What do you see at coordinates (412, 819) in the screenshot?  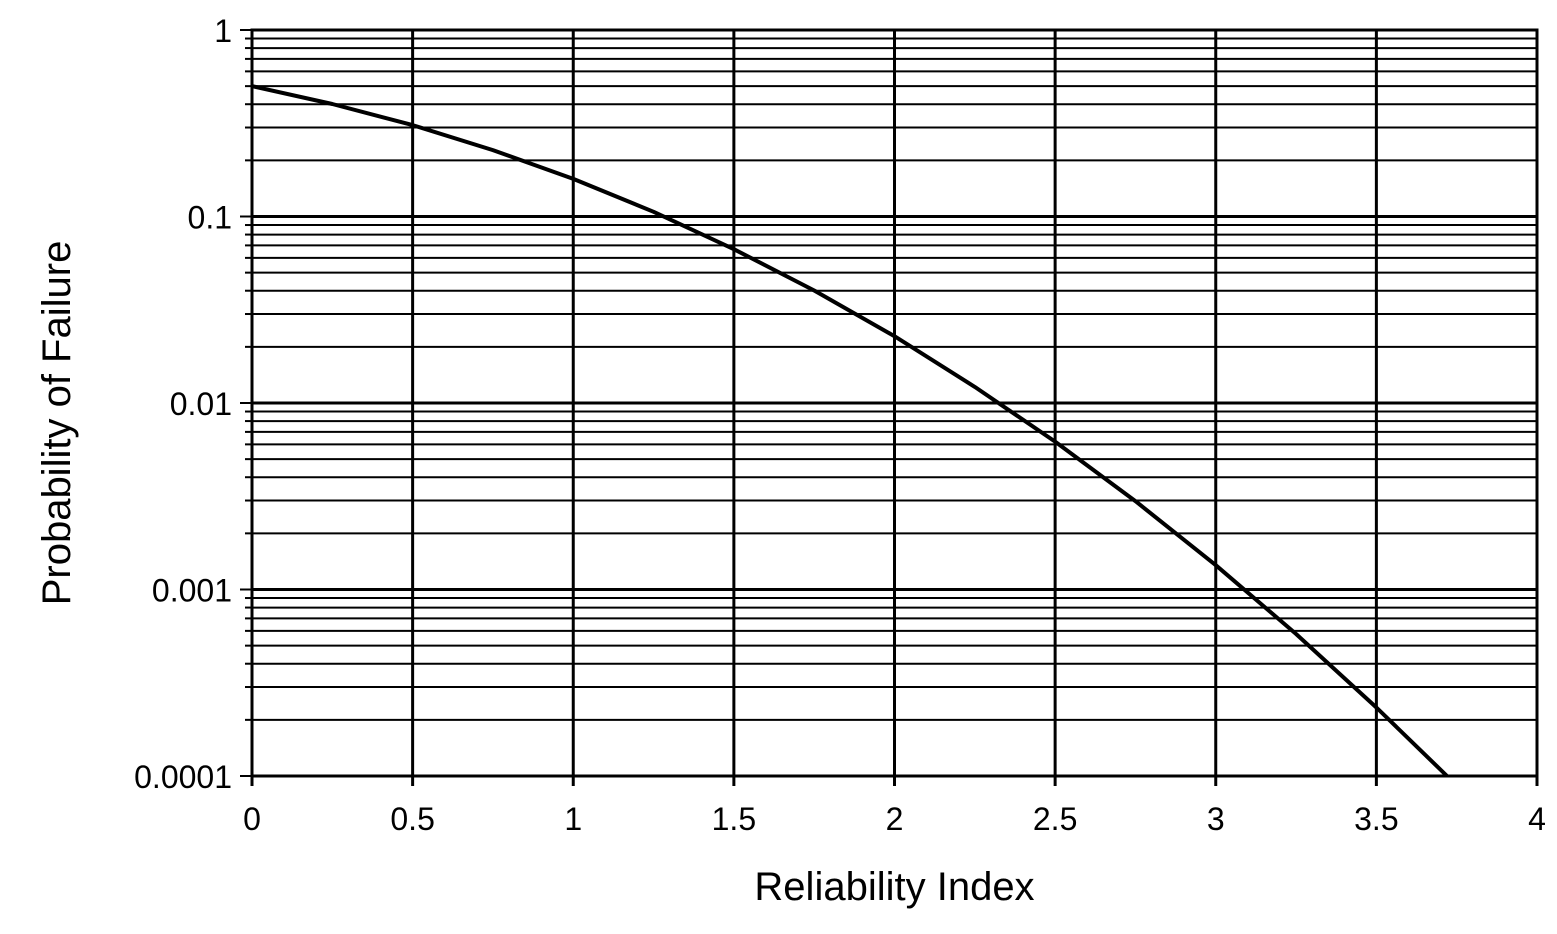 I see `x-tick-label: 0.5` at bounding box center [412, 819].